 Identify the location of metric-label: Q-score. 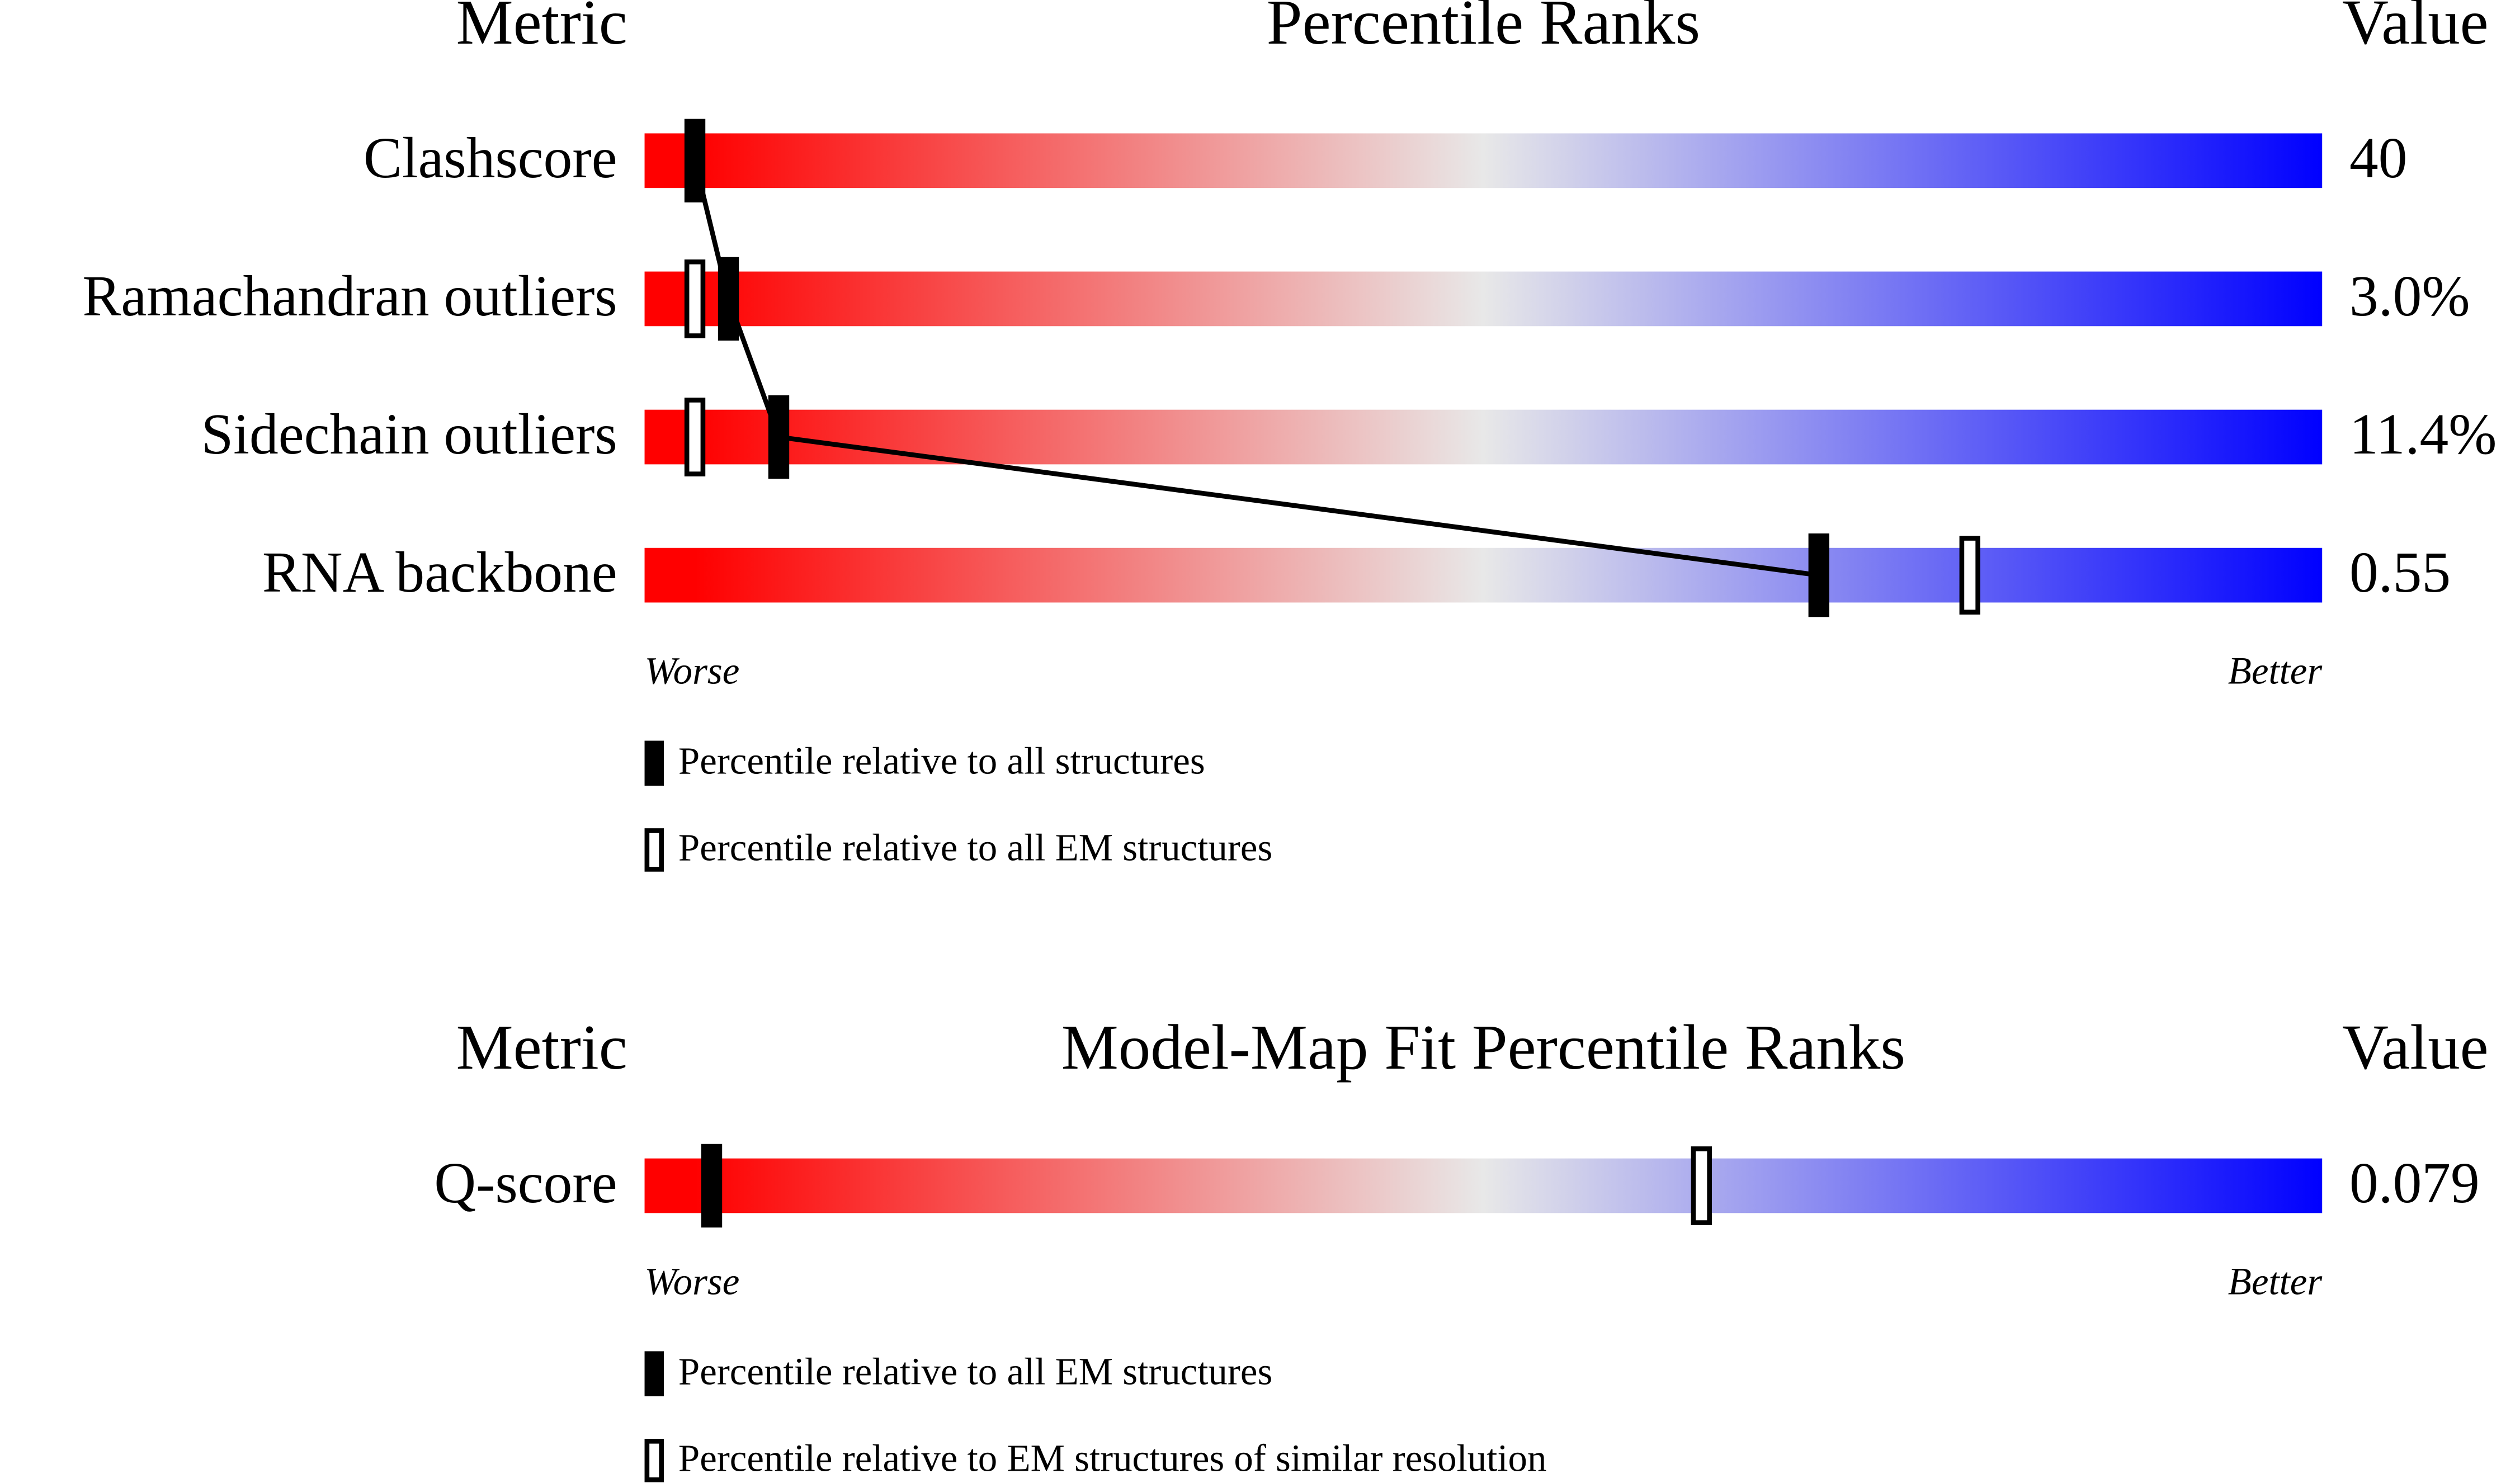
(525, 1183).